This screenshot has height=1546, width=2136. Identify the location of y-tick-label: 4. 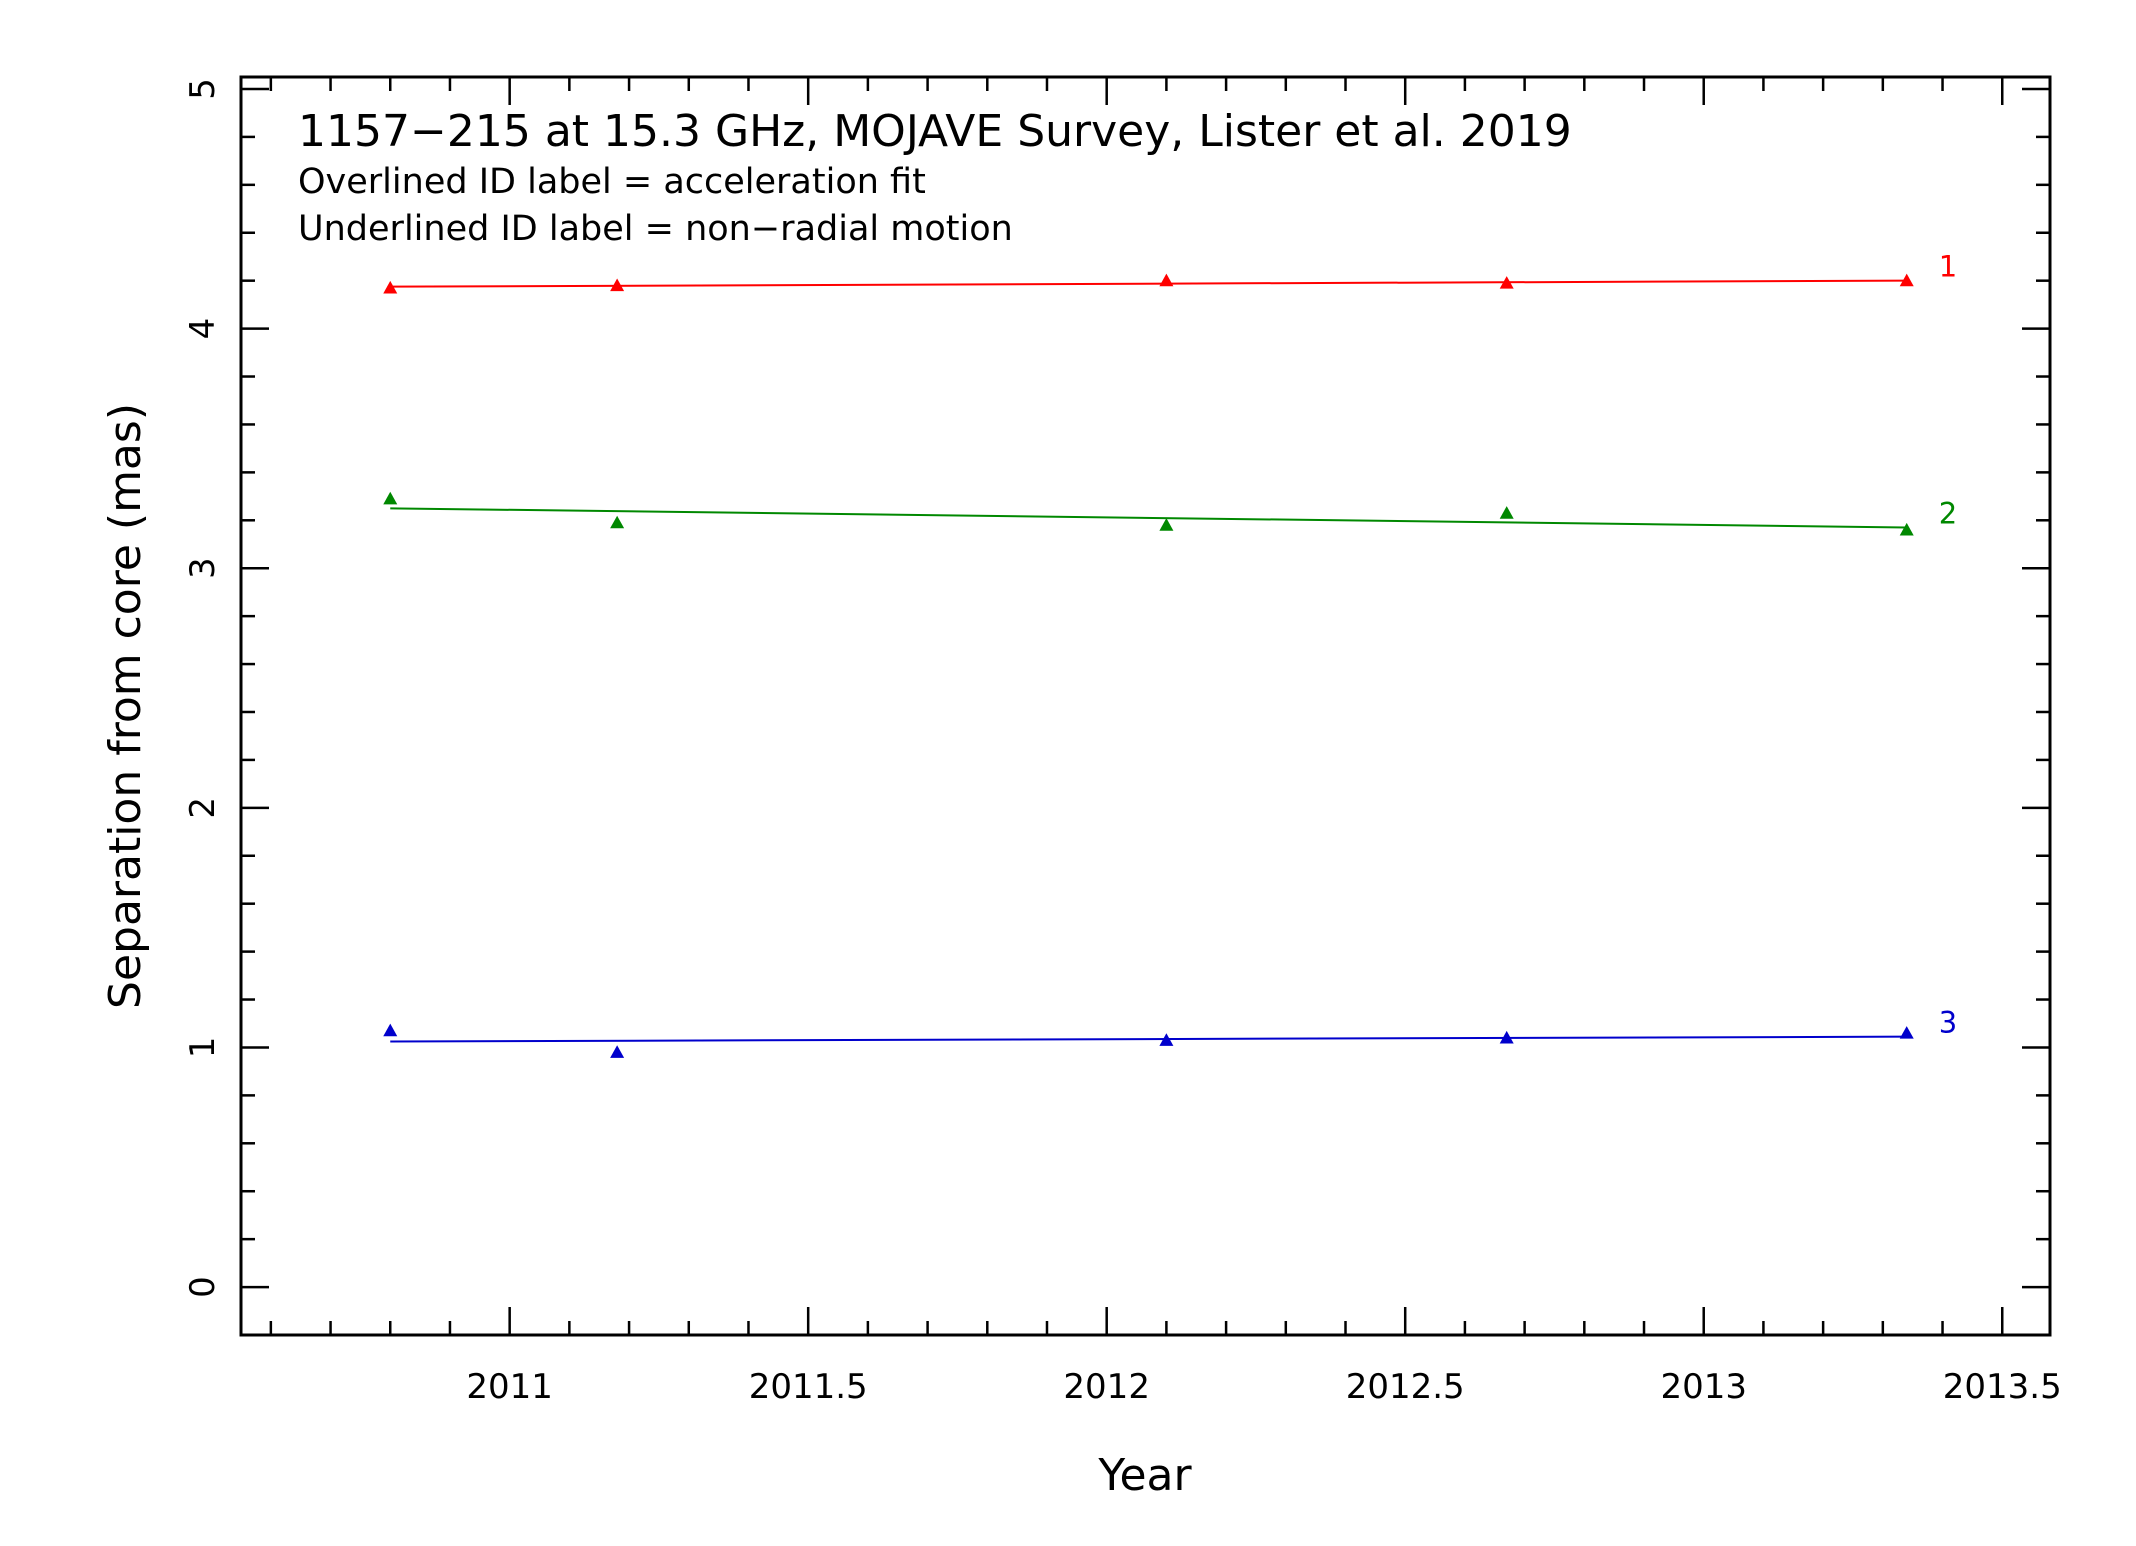
(203, 329).